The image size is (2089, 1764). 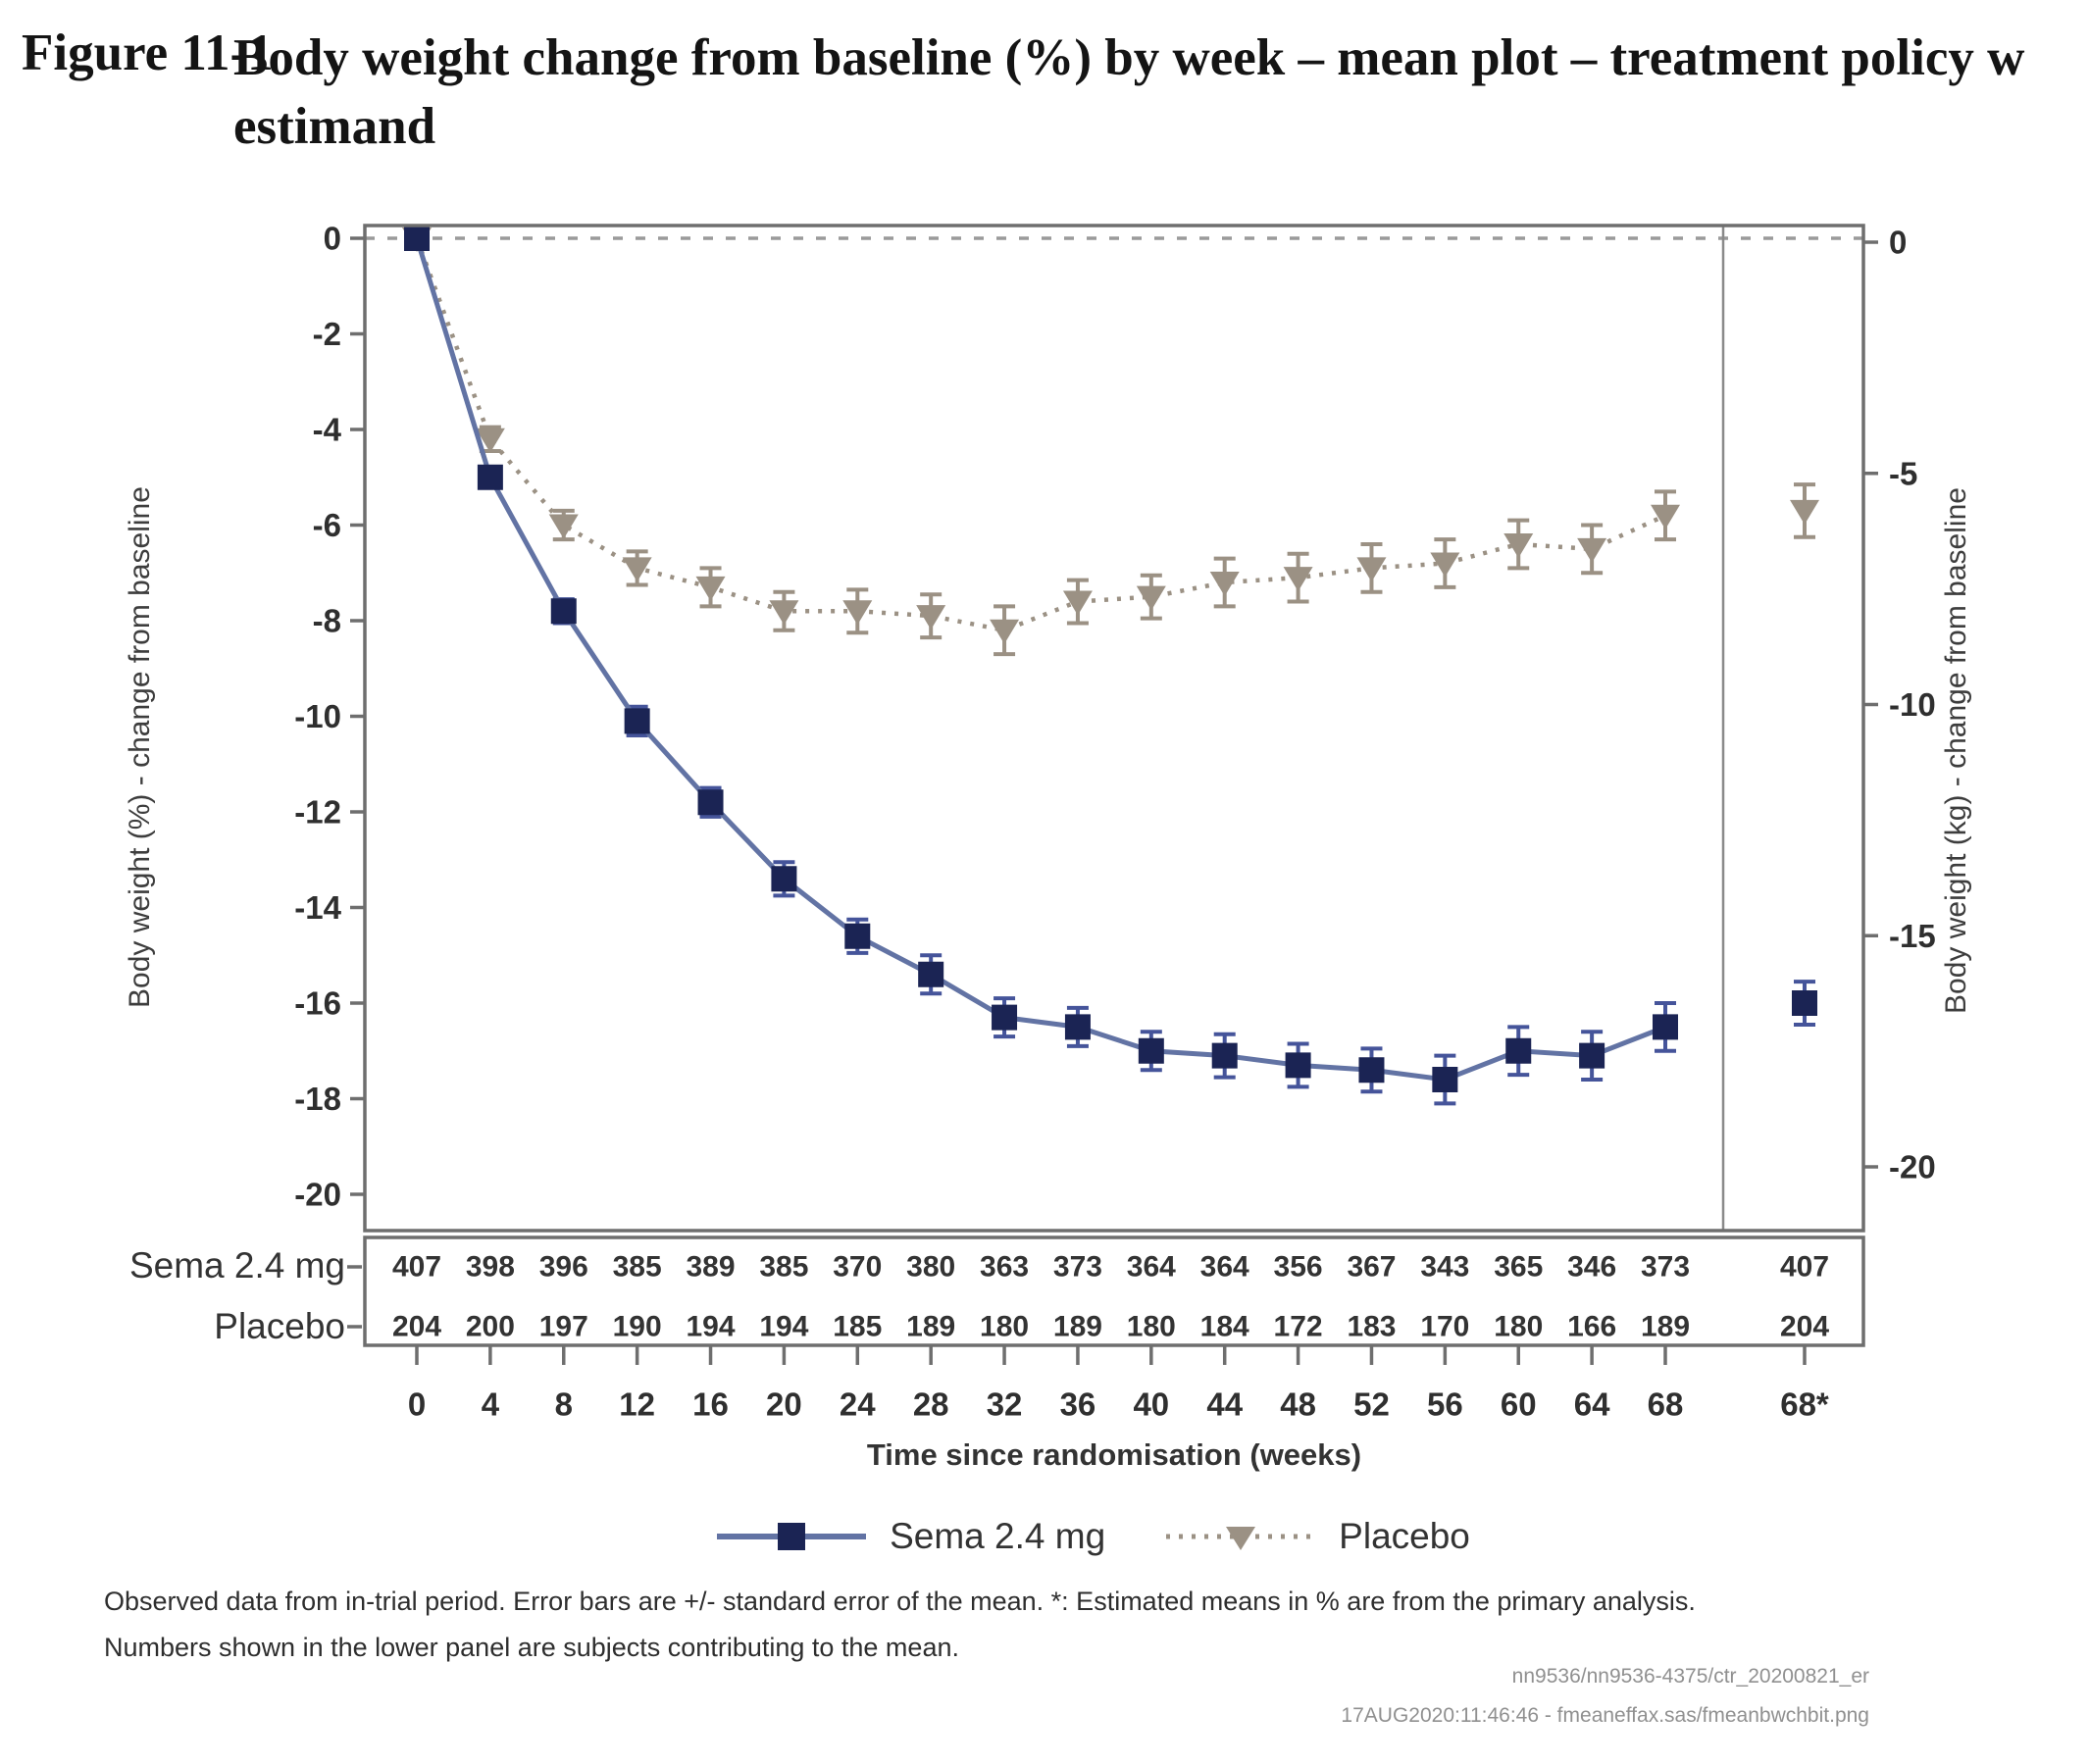 What do you see at coordinates (637, 1404) in the screenshot?
I see `svg-text: 12` at bounding box center [637, 1404].